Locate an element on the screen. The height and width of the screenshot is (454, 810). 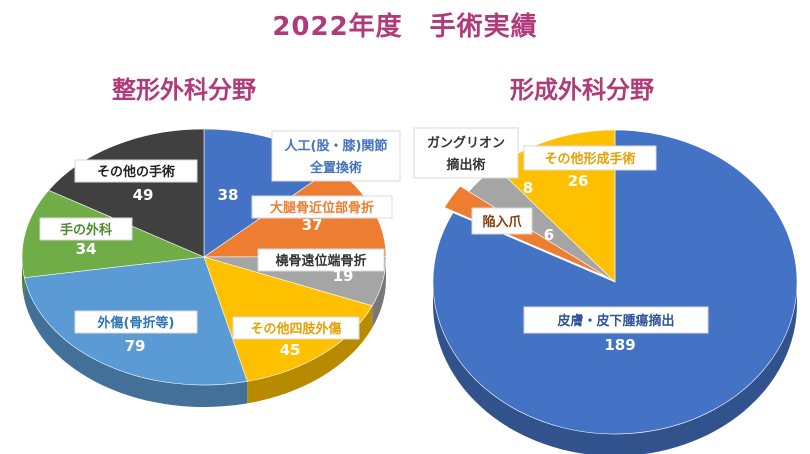
slice-label-text: 大腿骨近位部骨折 is located at coordinates (322, 208).